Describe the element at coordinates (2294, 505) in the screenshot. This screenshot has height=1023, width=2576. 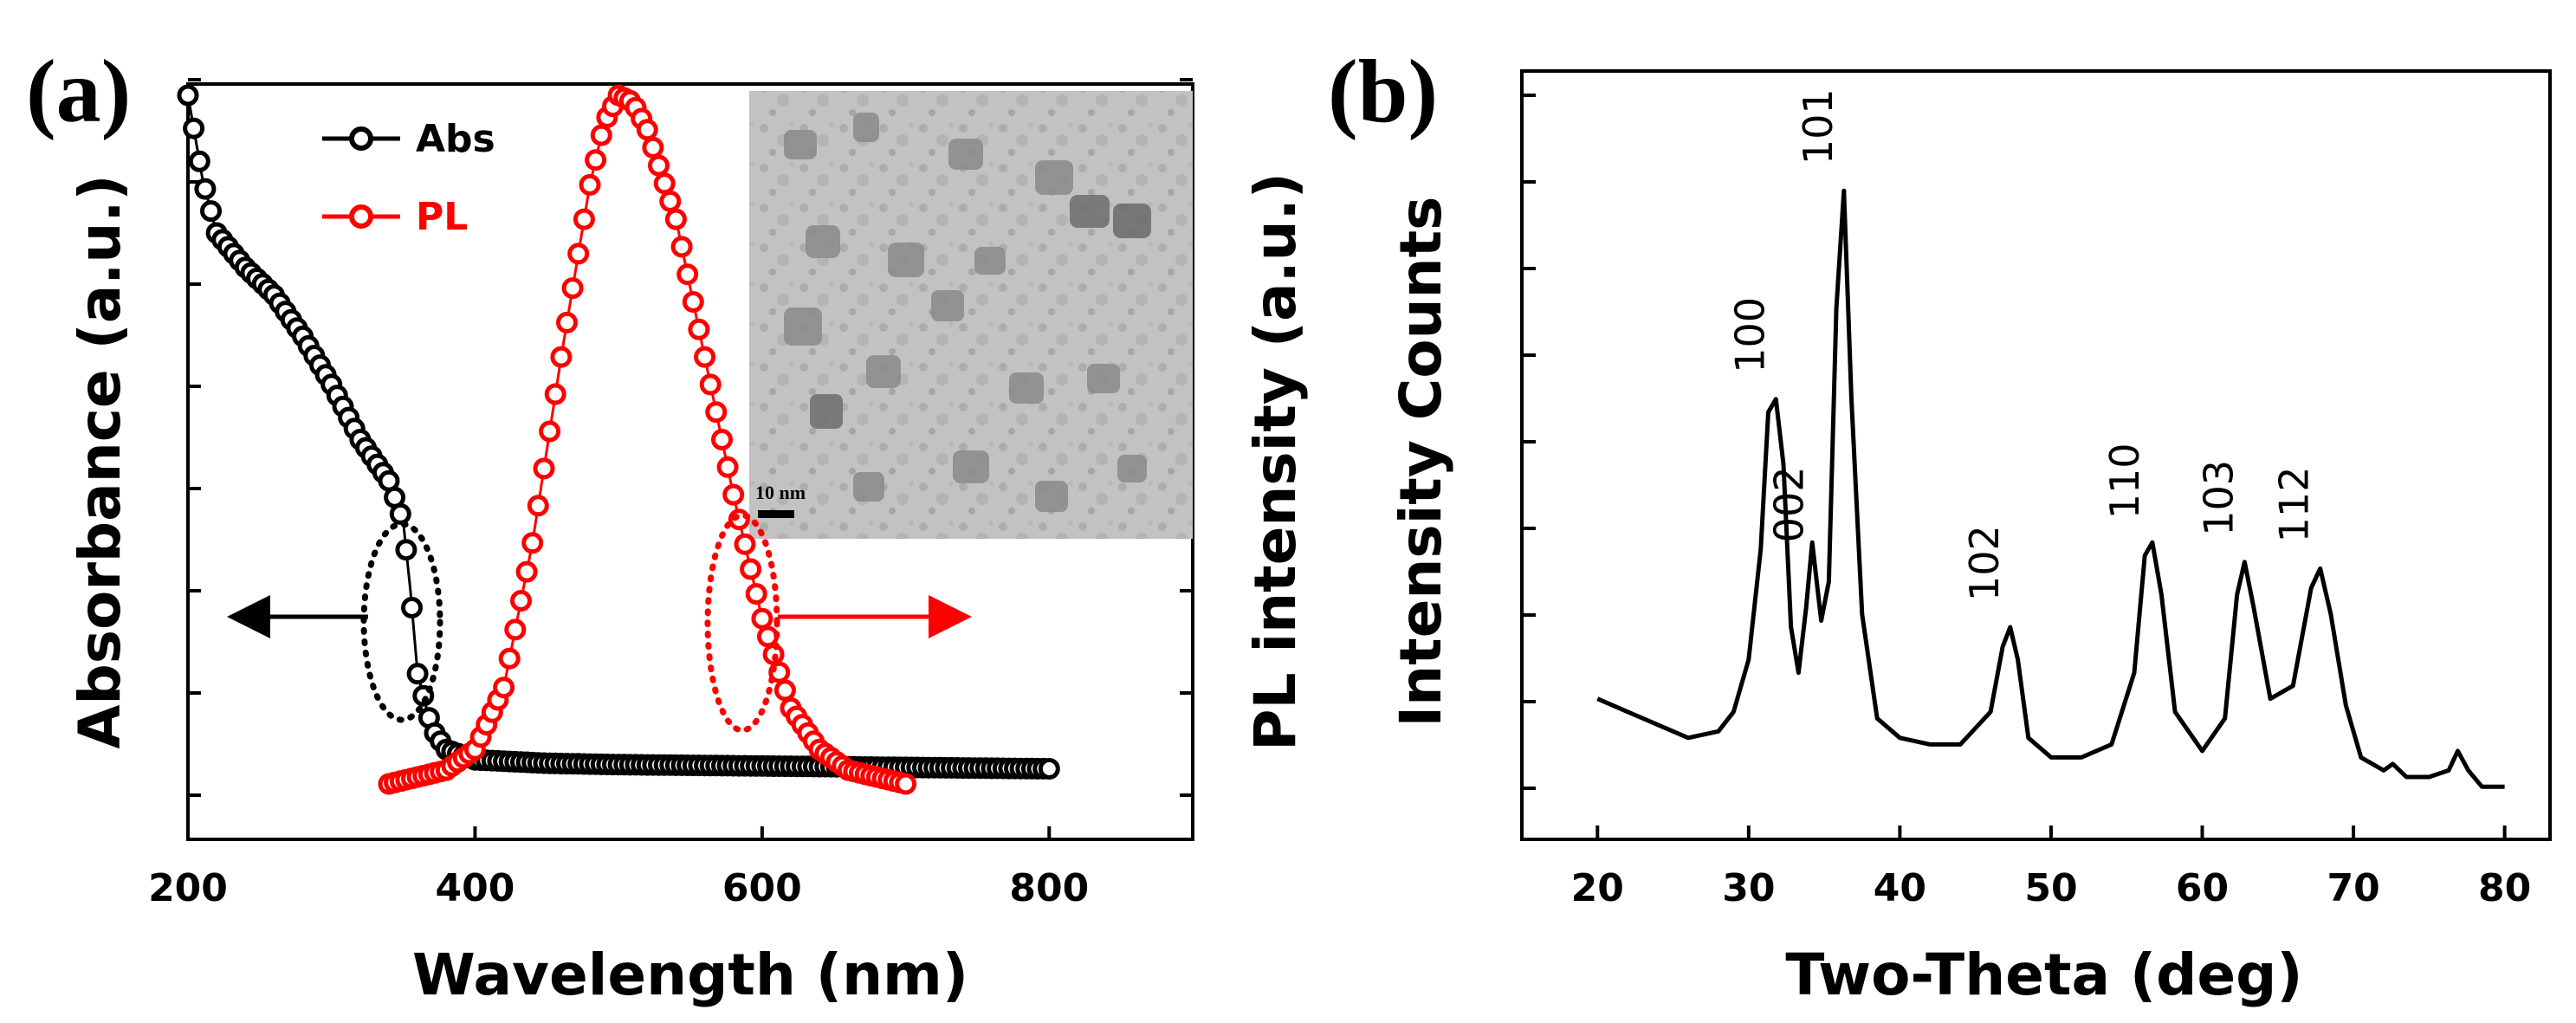
I see `xrd-peak-label: 112` at that location.